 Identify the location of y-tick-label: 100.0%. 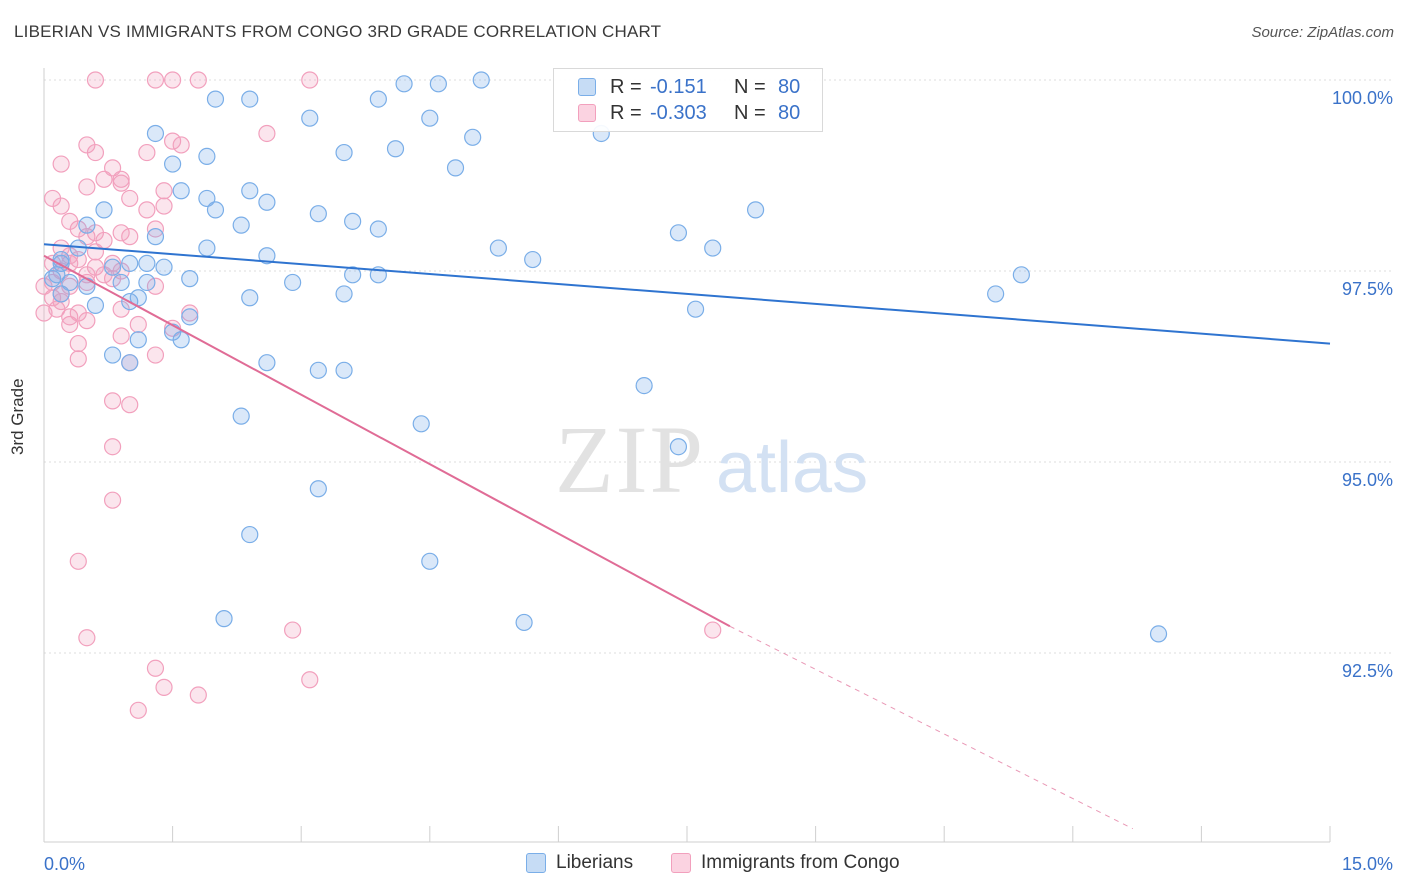
(1362, 98).